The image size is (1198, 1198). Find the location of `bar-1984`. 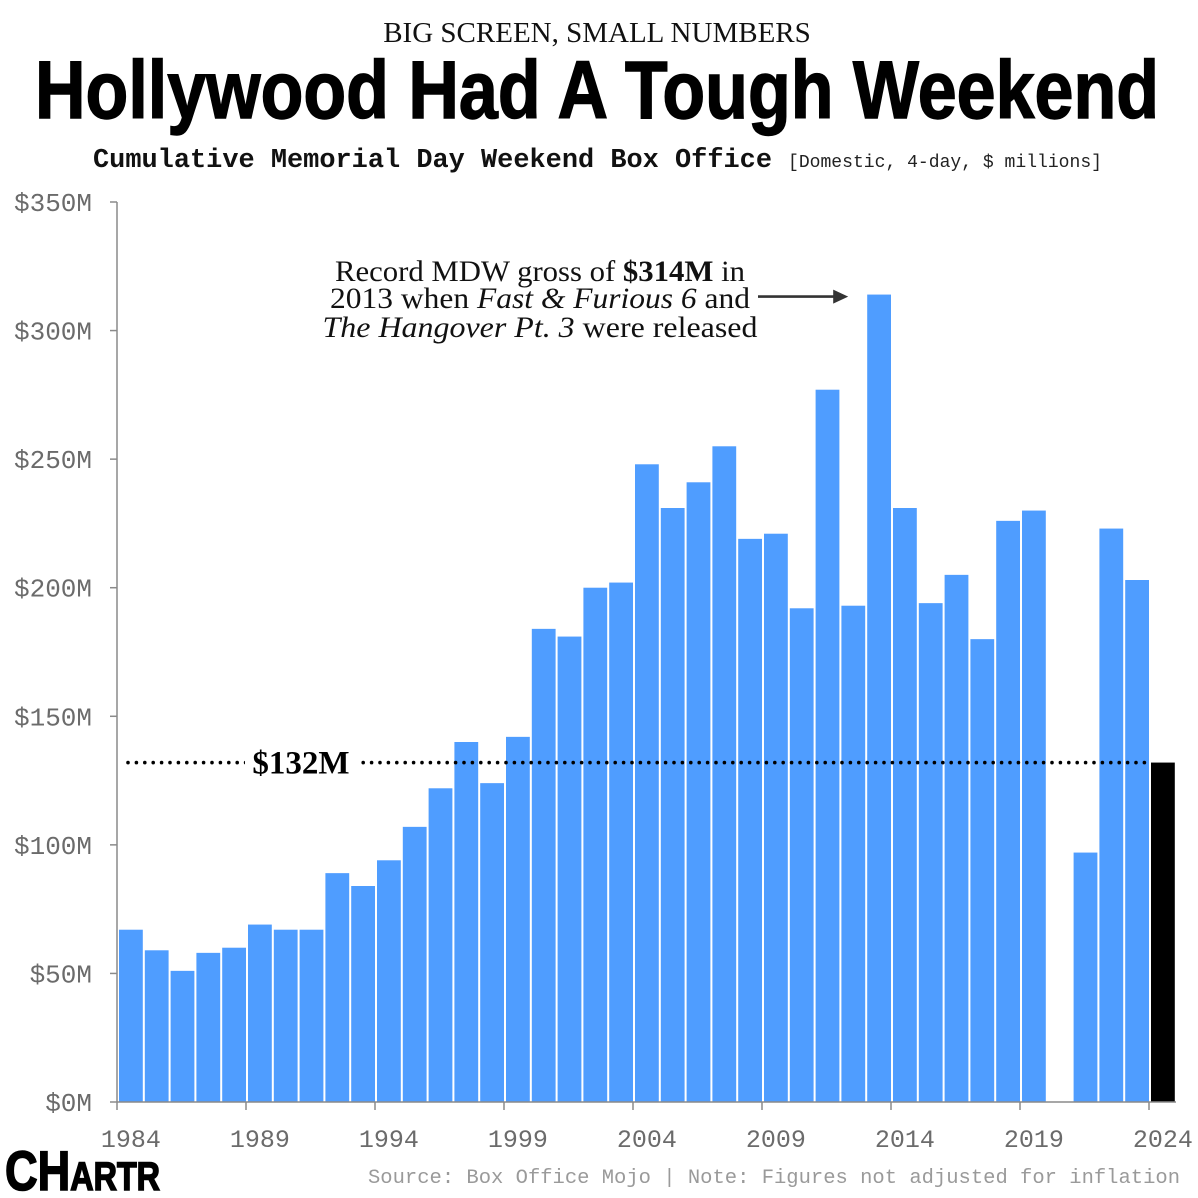

bar-1984 is located at coordinates (131, 1015).